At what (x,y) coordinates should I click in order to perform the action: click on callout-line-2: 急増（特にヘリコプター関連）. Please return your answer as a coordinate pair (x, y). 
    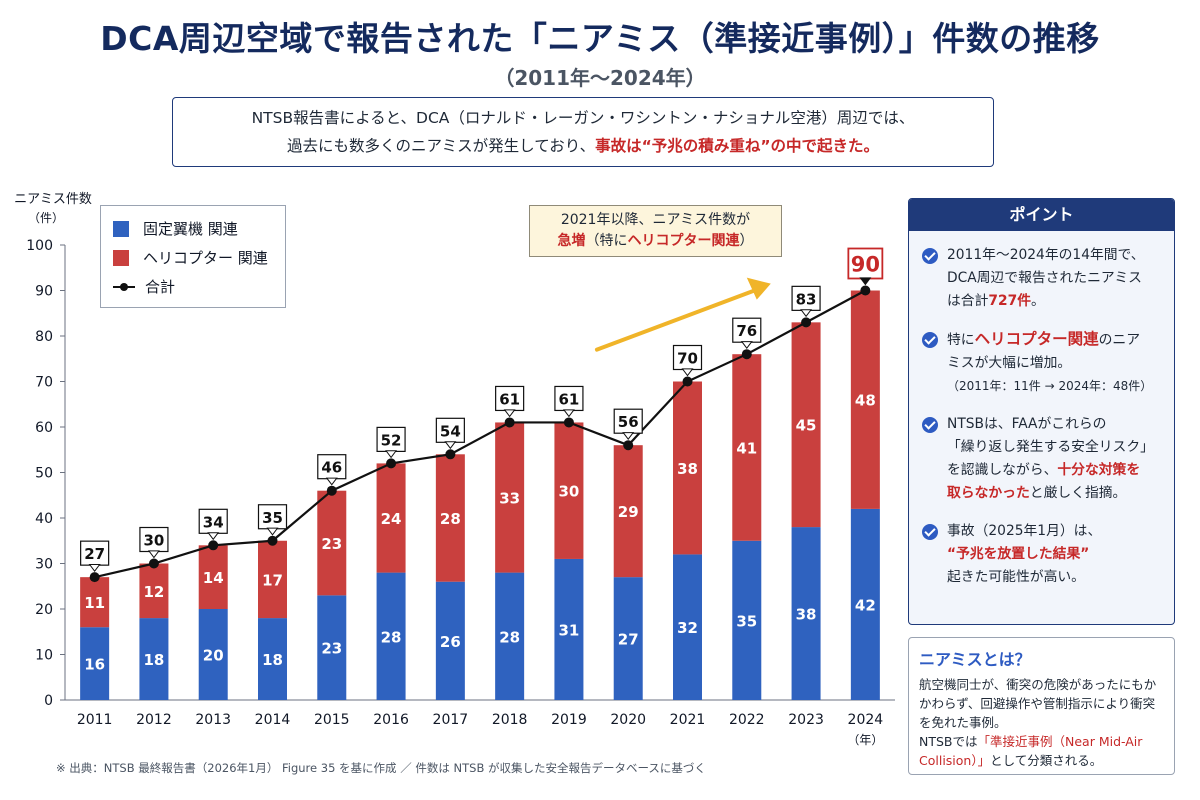
    Looking at the image, I should click on (655, 241).